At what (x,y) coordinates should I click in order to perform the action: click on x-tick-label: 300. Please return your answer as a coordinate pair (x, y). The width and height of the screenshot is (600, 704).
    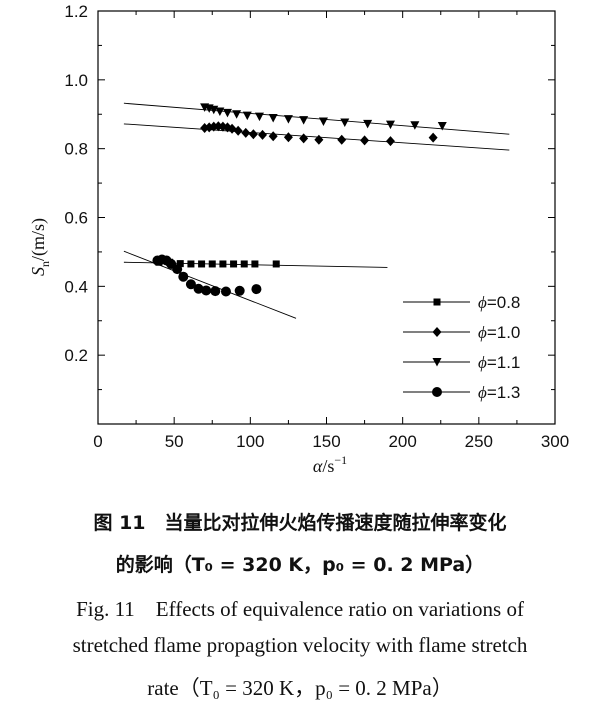
    Looking at the image, I should click on (555, 441).